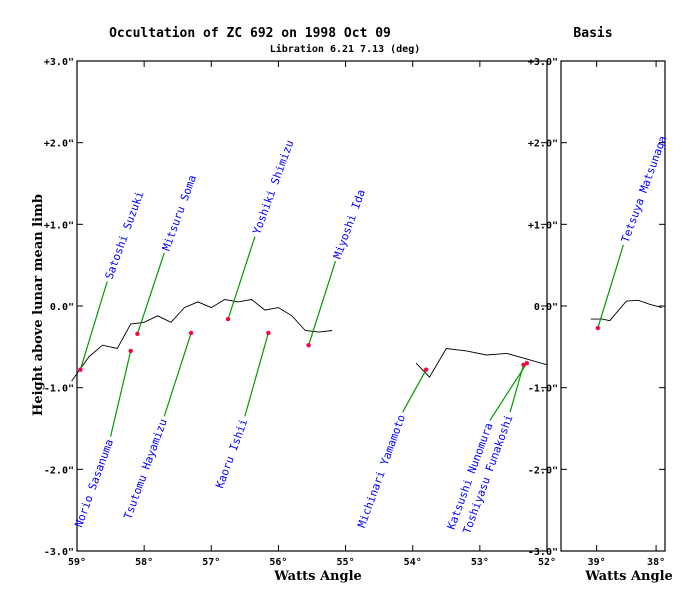 This screenshot has height=612, width=694. What do you see at coordinates (145, 469) in the screenshot?
I see `main-observer-label: Tsutomu Hayamizu` at bounding box center [145, 469].